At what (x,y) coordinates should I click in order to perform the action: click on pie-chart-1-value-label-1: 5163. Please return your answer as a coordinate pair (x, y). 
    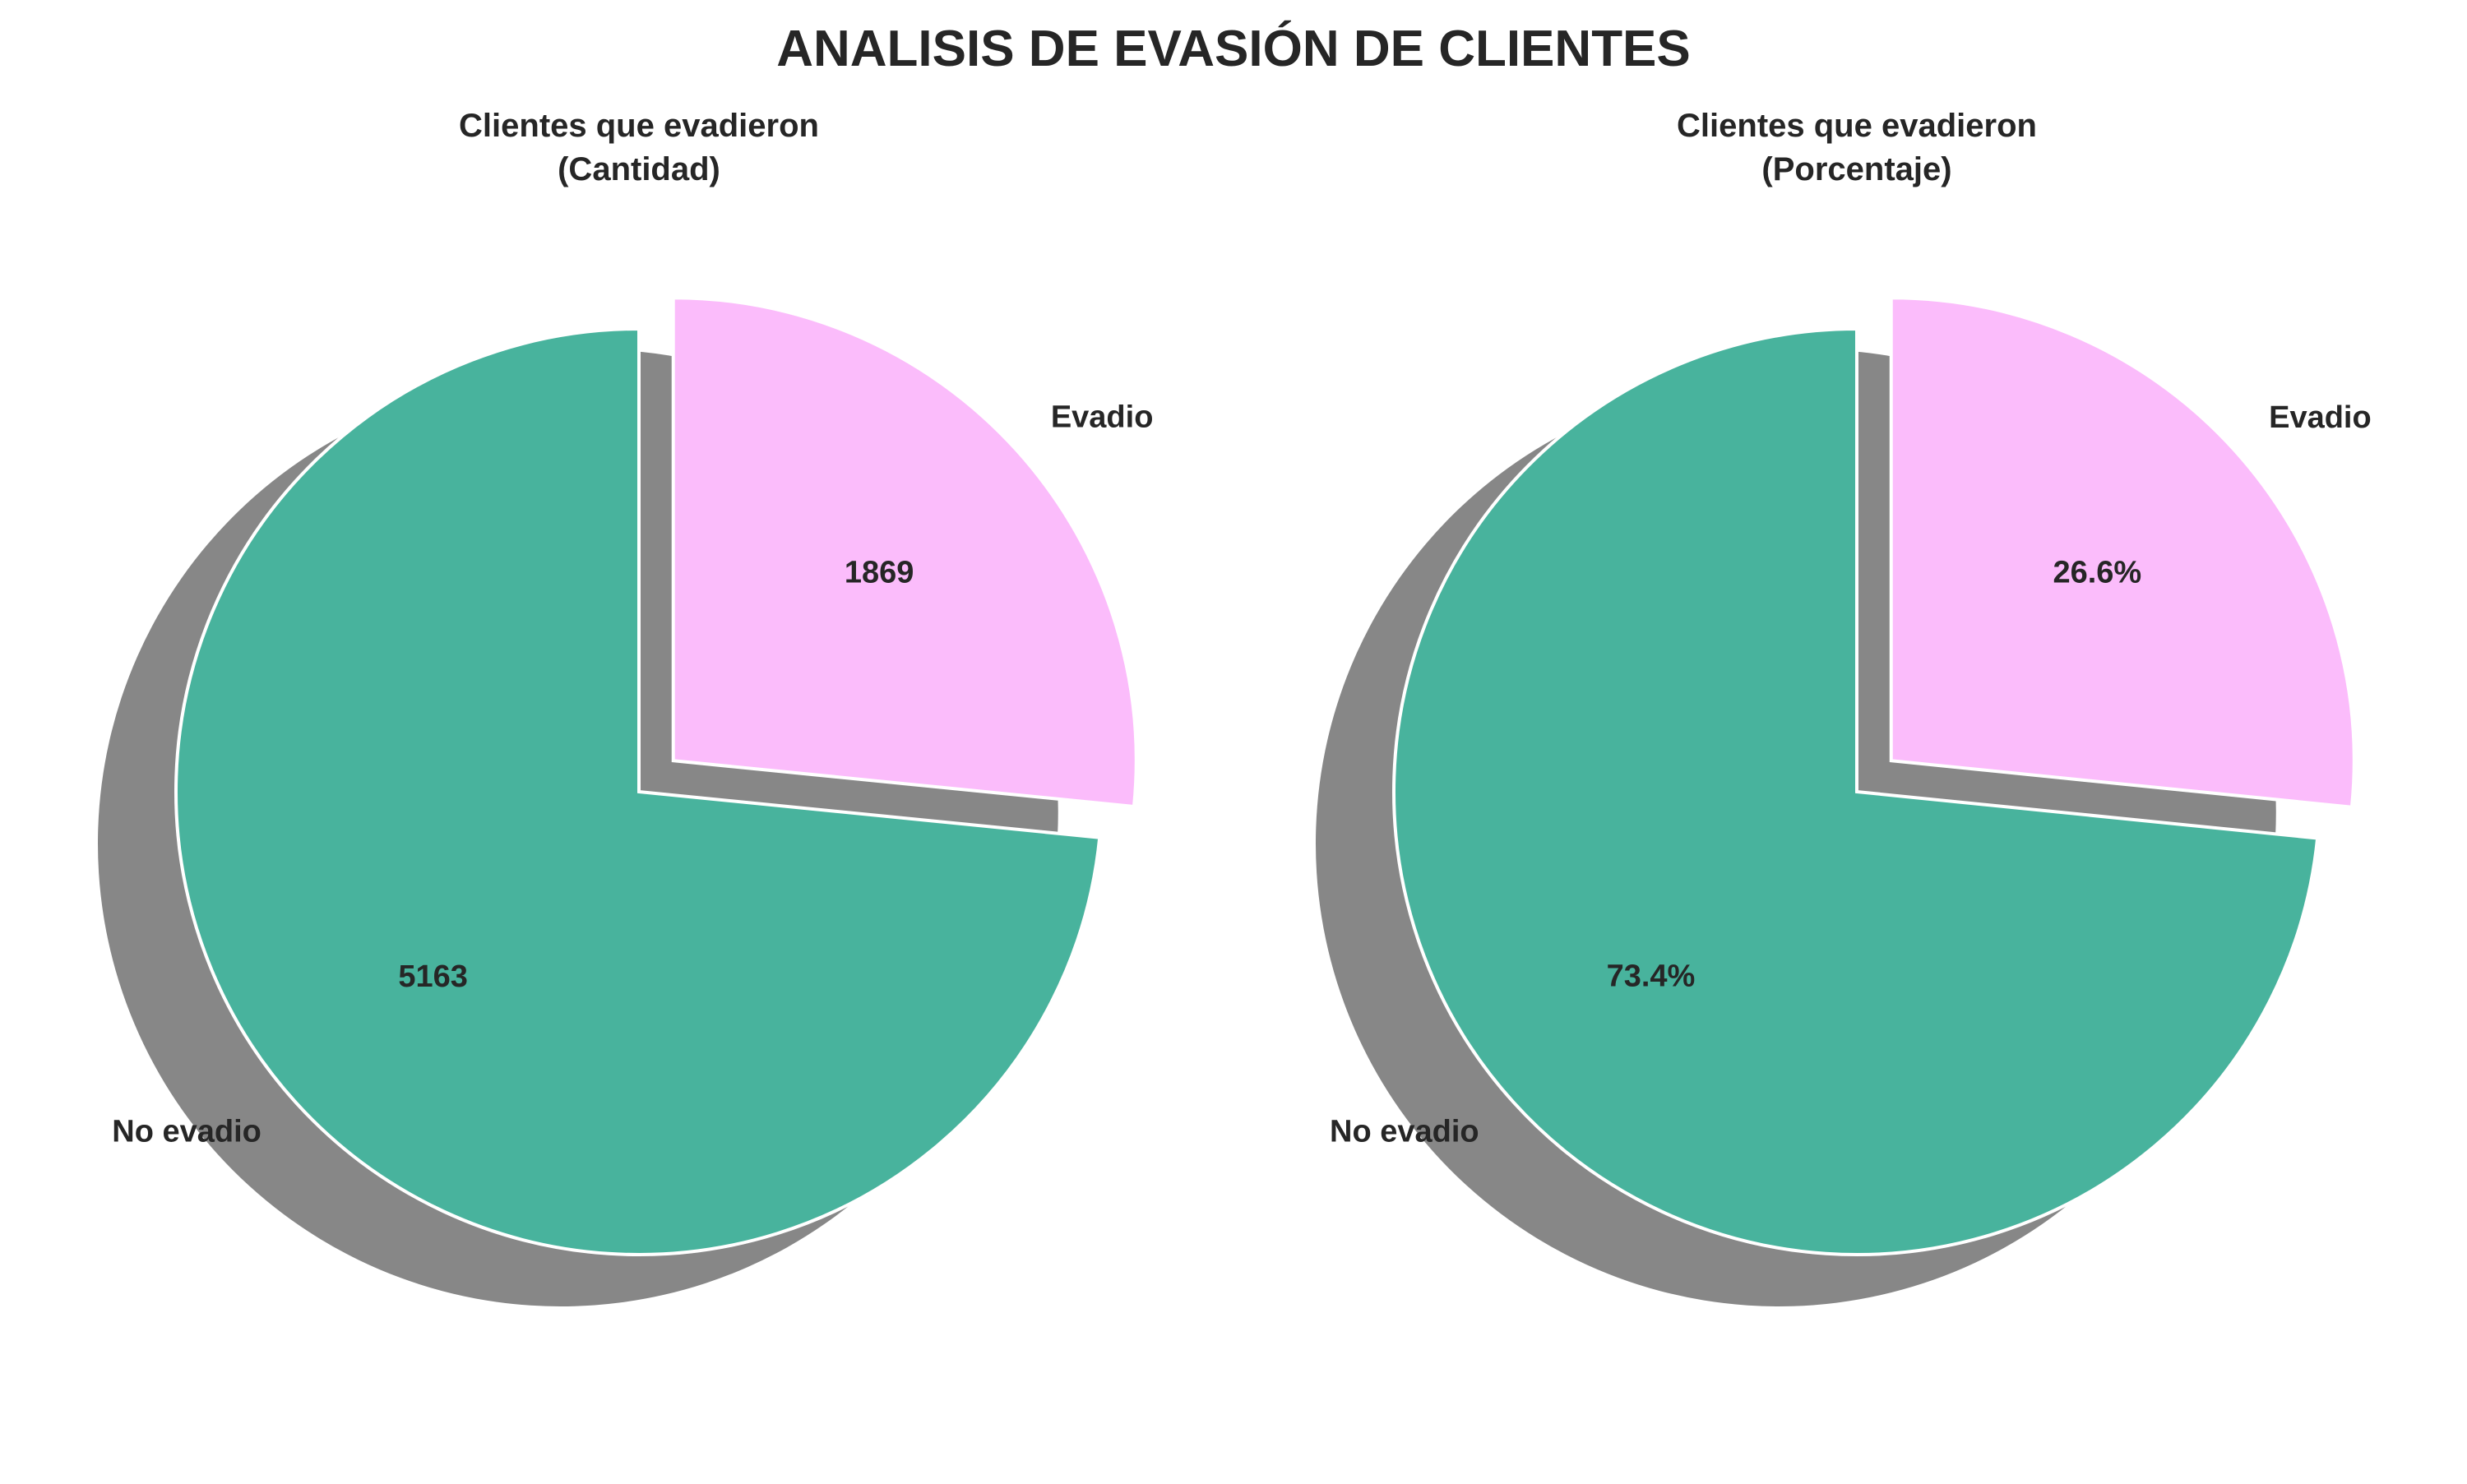
    Looking at the image, I should click on (433, 976).